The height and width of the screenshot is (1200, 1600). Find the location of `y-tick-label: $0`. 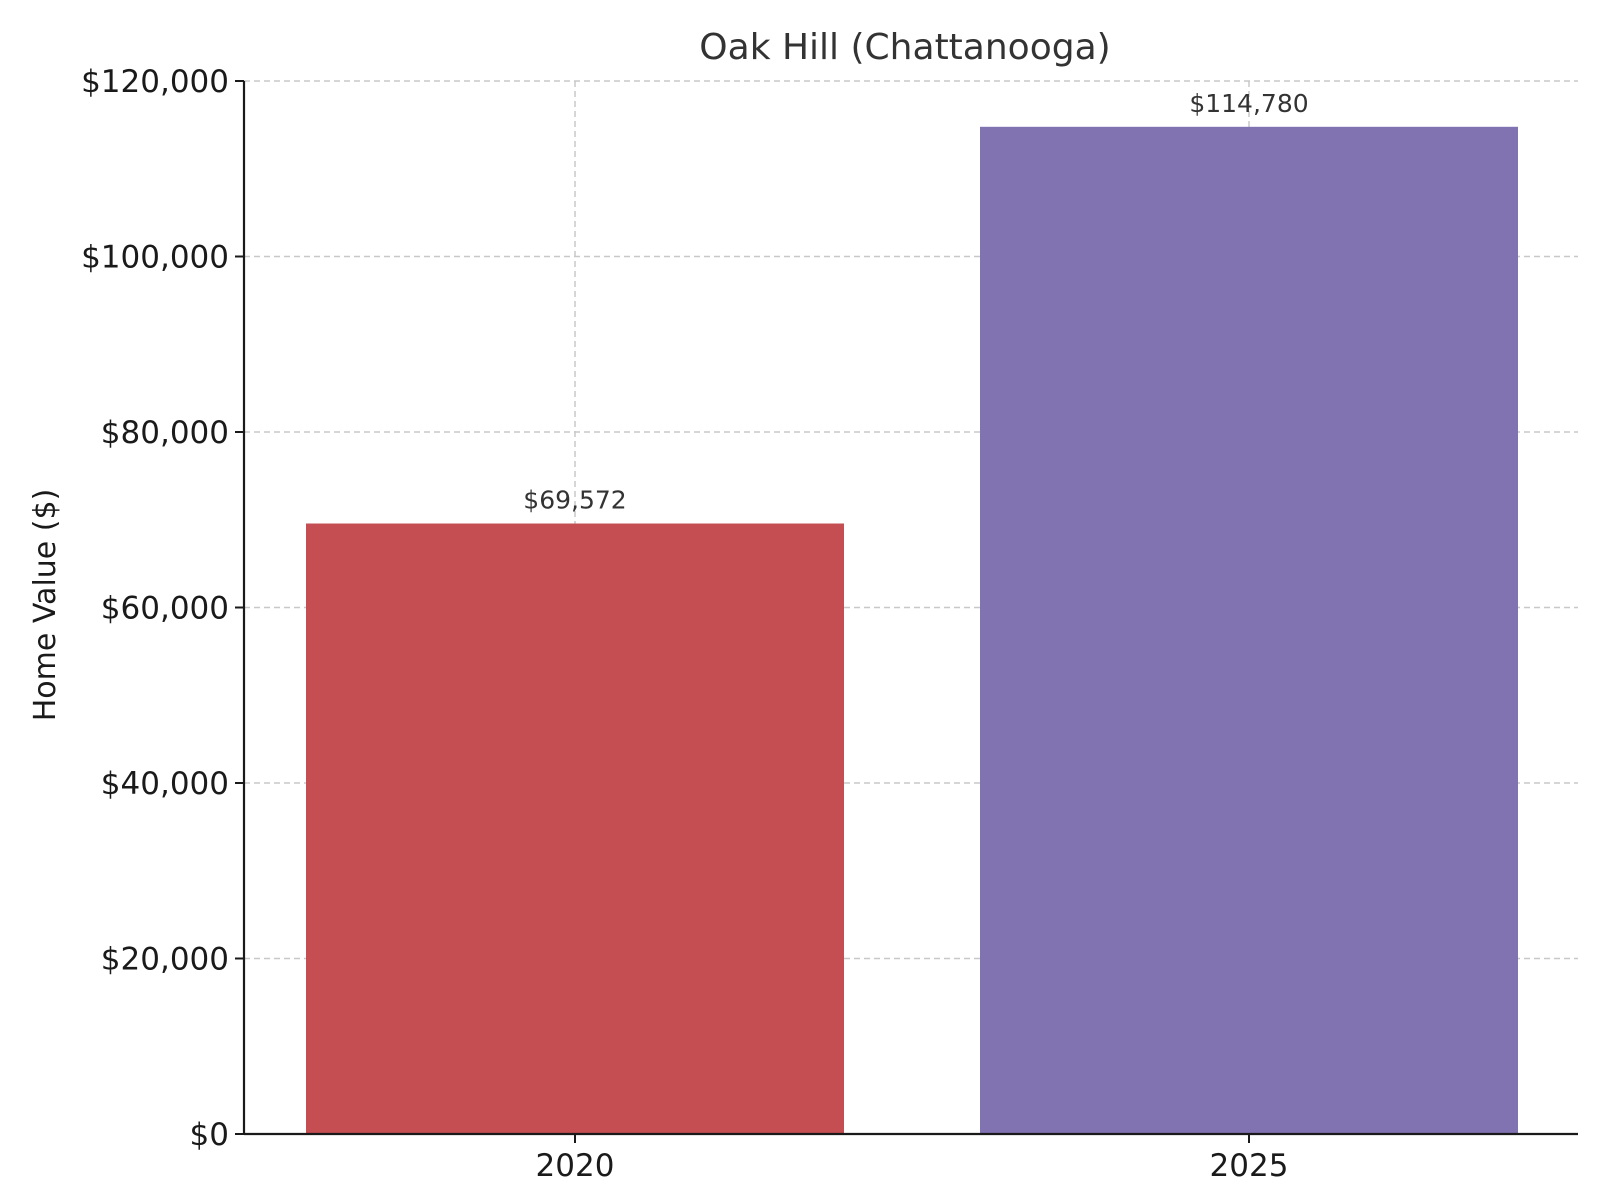

y-tick-label: $0 is located at coordinates (209, 1135).